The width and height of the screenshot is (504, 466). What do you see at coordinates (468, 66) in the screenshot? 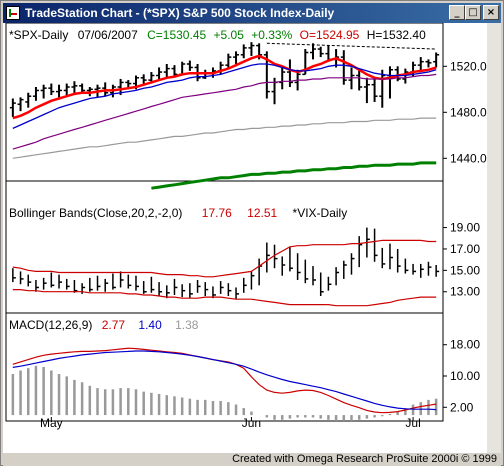
I see `price-axis-tick-label: 1520.00` at bounding box center [468, 66].